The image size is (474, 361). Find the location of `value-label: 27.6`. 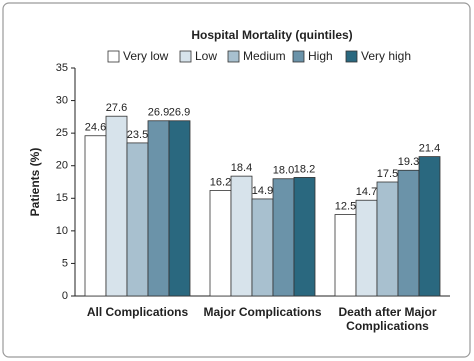

value-label: 27.6 is located at coordinates (116, 108).